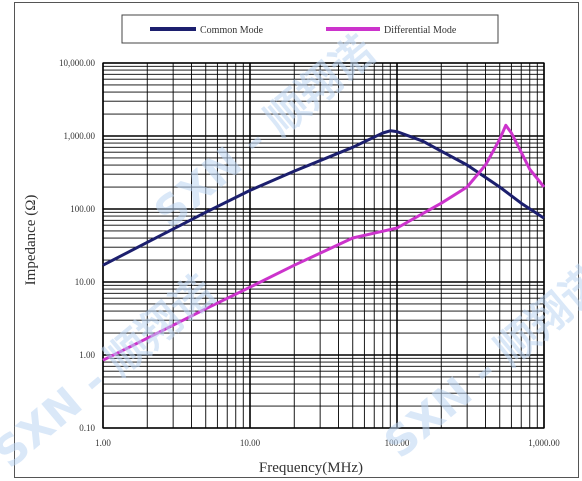 The image size is (582, 481). Describe the element at coordinates (85, 282) in the screenshot. I see `y-tick-label: 10.00` at that location.